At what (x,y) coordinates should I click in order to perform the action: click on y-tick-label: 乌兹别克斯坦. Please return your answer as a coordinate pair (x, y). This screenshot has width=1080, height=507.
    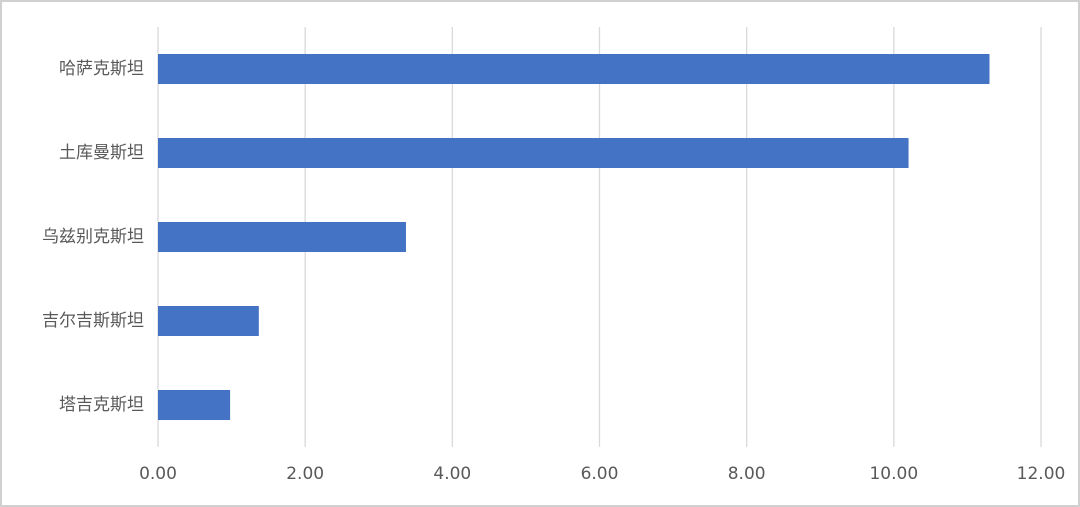
    Looking at the image, I should click on (93, 237).